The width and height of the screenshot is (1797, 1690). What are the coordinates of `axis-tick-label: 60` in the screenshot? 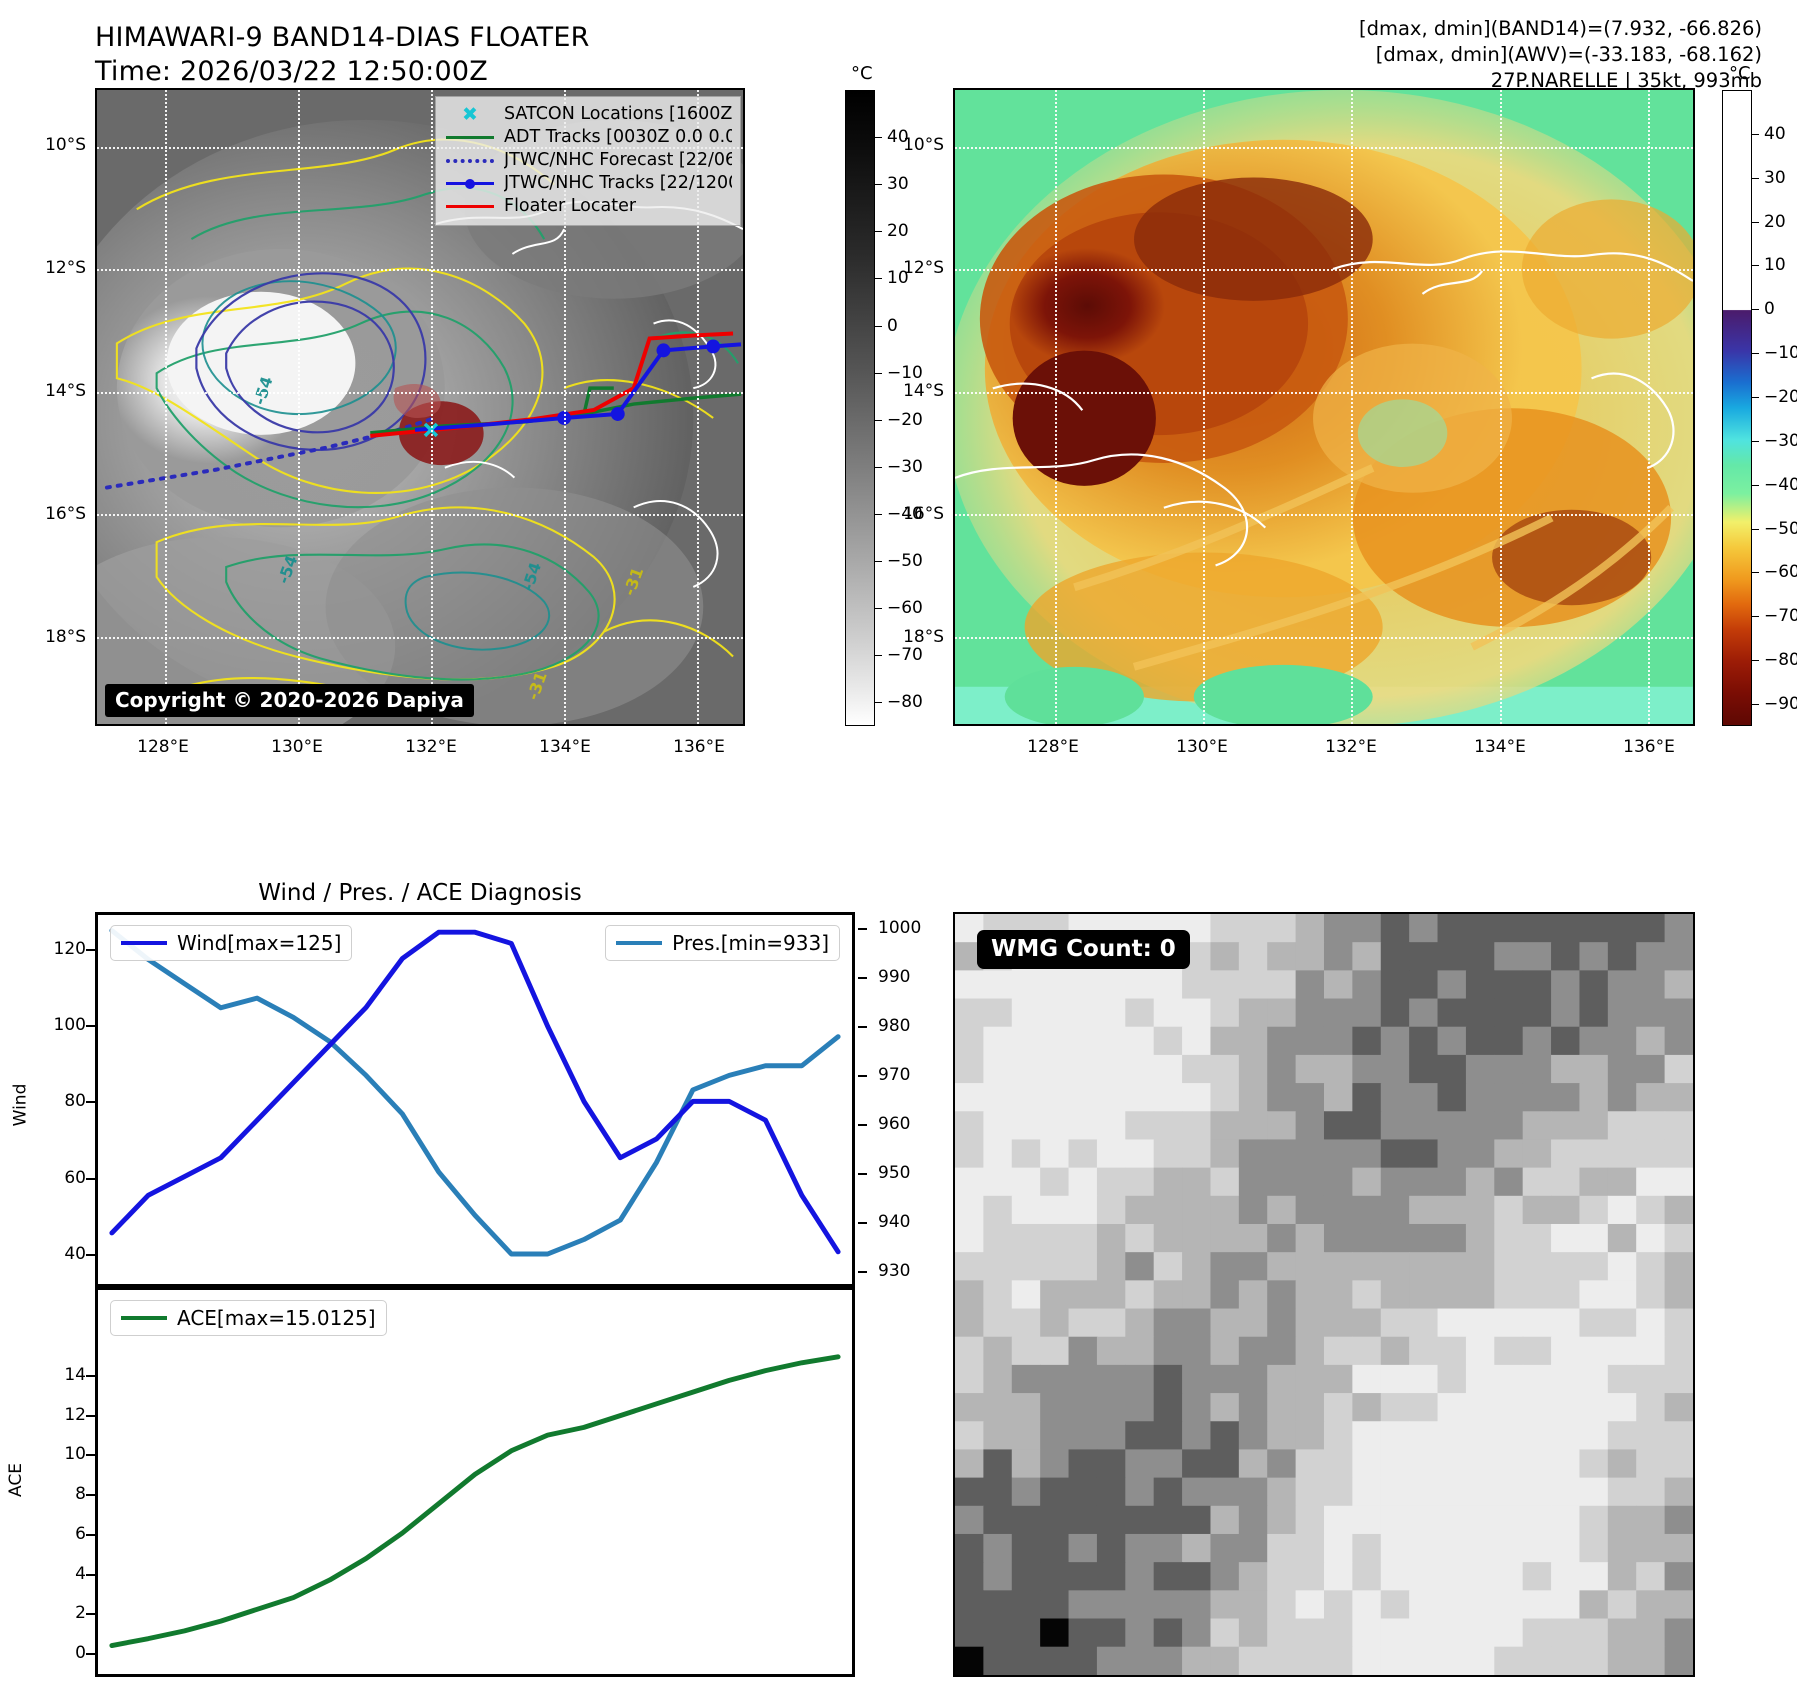 It's located at (75, 1177).